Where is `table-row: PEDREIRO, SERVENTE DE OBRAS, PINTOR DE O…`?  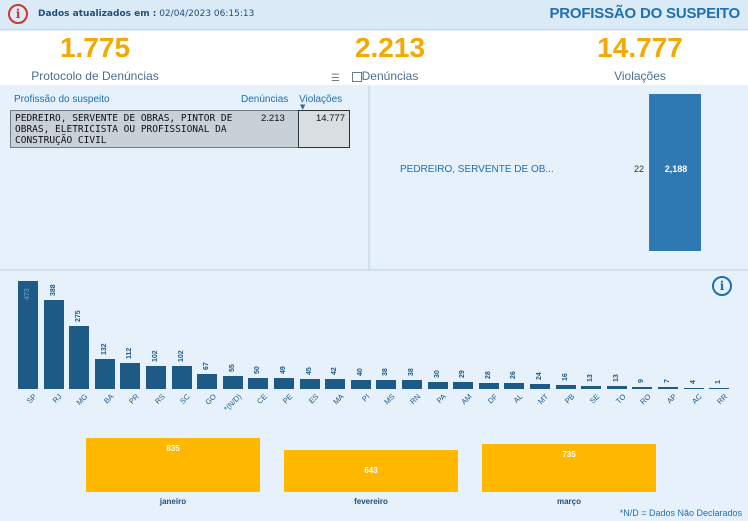
table-row: PEDREIRO, SERVENTE DE OBRAS, PINTOR DE O… is located at coordinates (180, 129).